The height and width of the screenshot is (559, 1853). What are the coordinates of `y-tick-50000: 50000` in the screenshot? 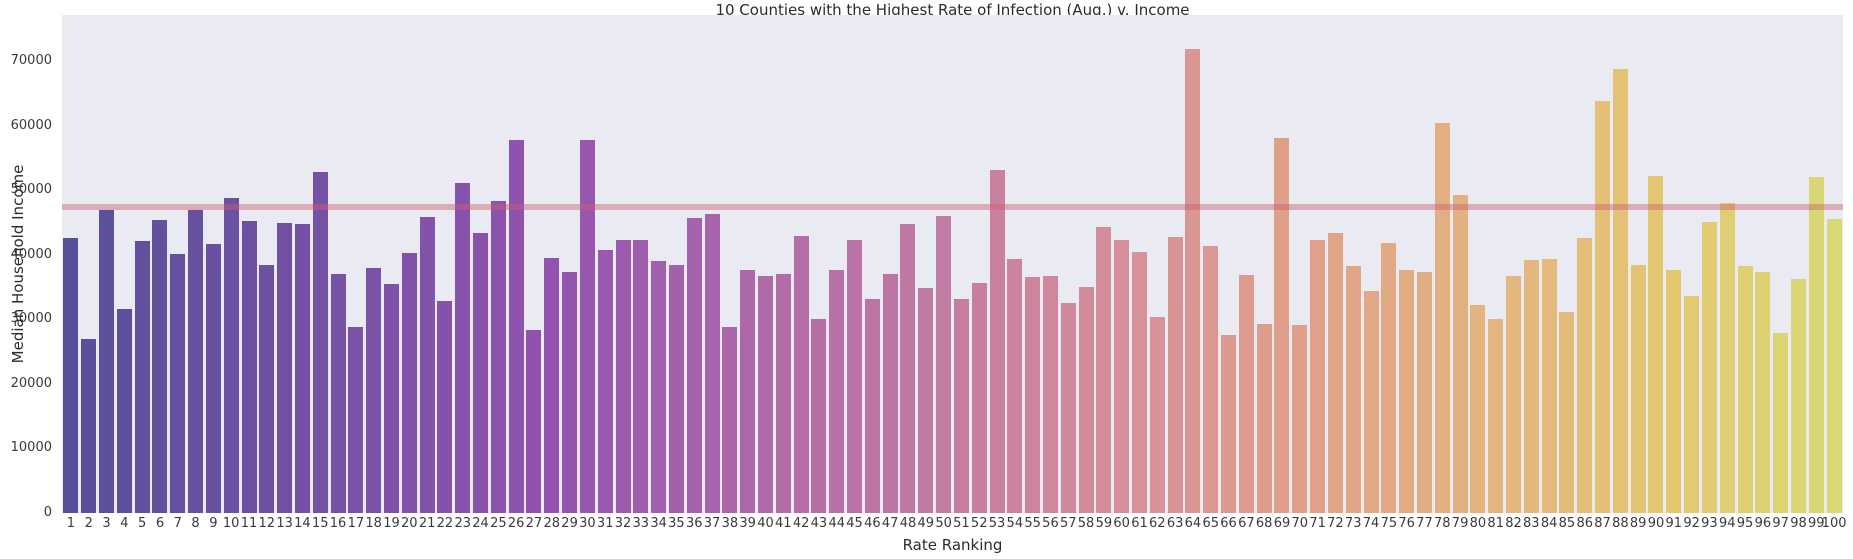 It's located at (31, 190).